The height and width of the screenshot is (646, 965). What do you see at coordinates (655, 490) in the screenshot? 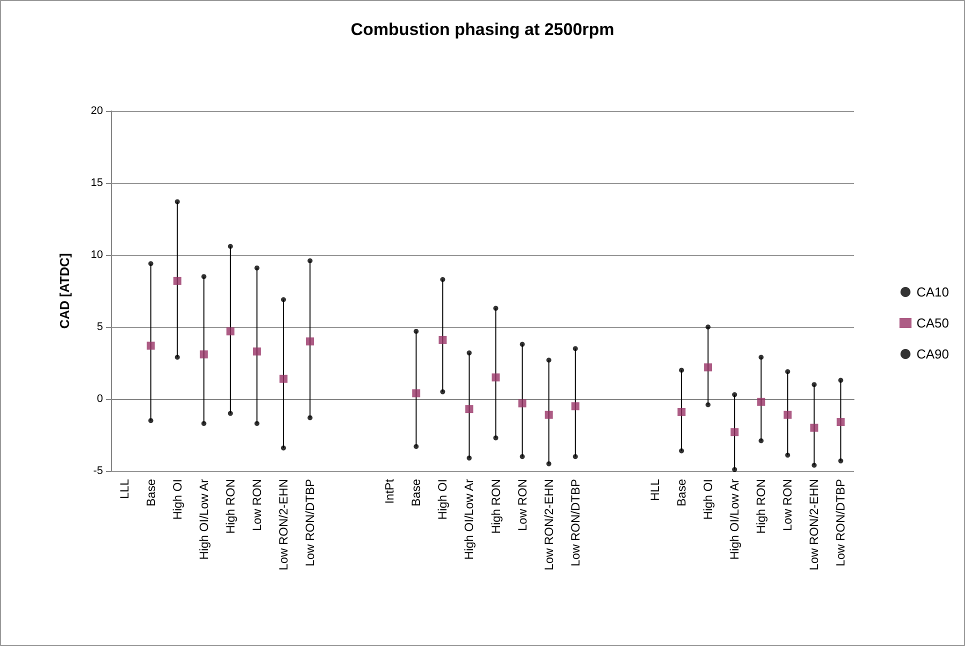
I see `x-tick-label: HLL` at bounding box center [655, 490].